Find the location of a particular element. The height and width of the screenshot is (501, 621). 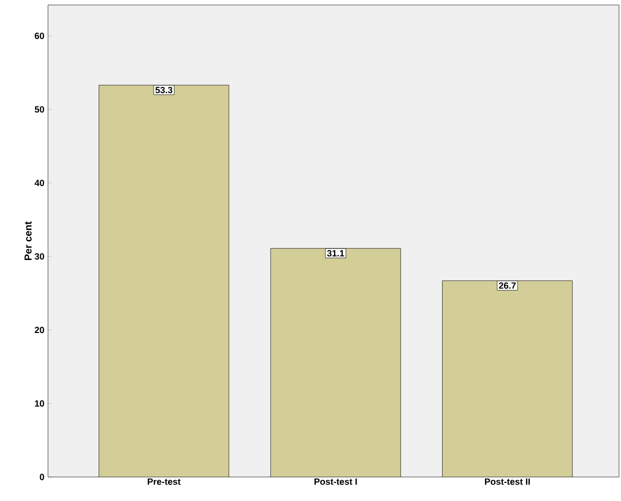

x-tick-label: Post-test I is located at coordinates (335, 481).